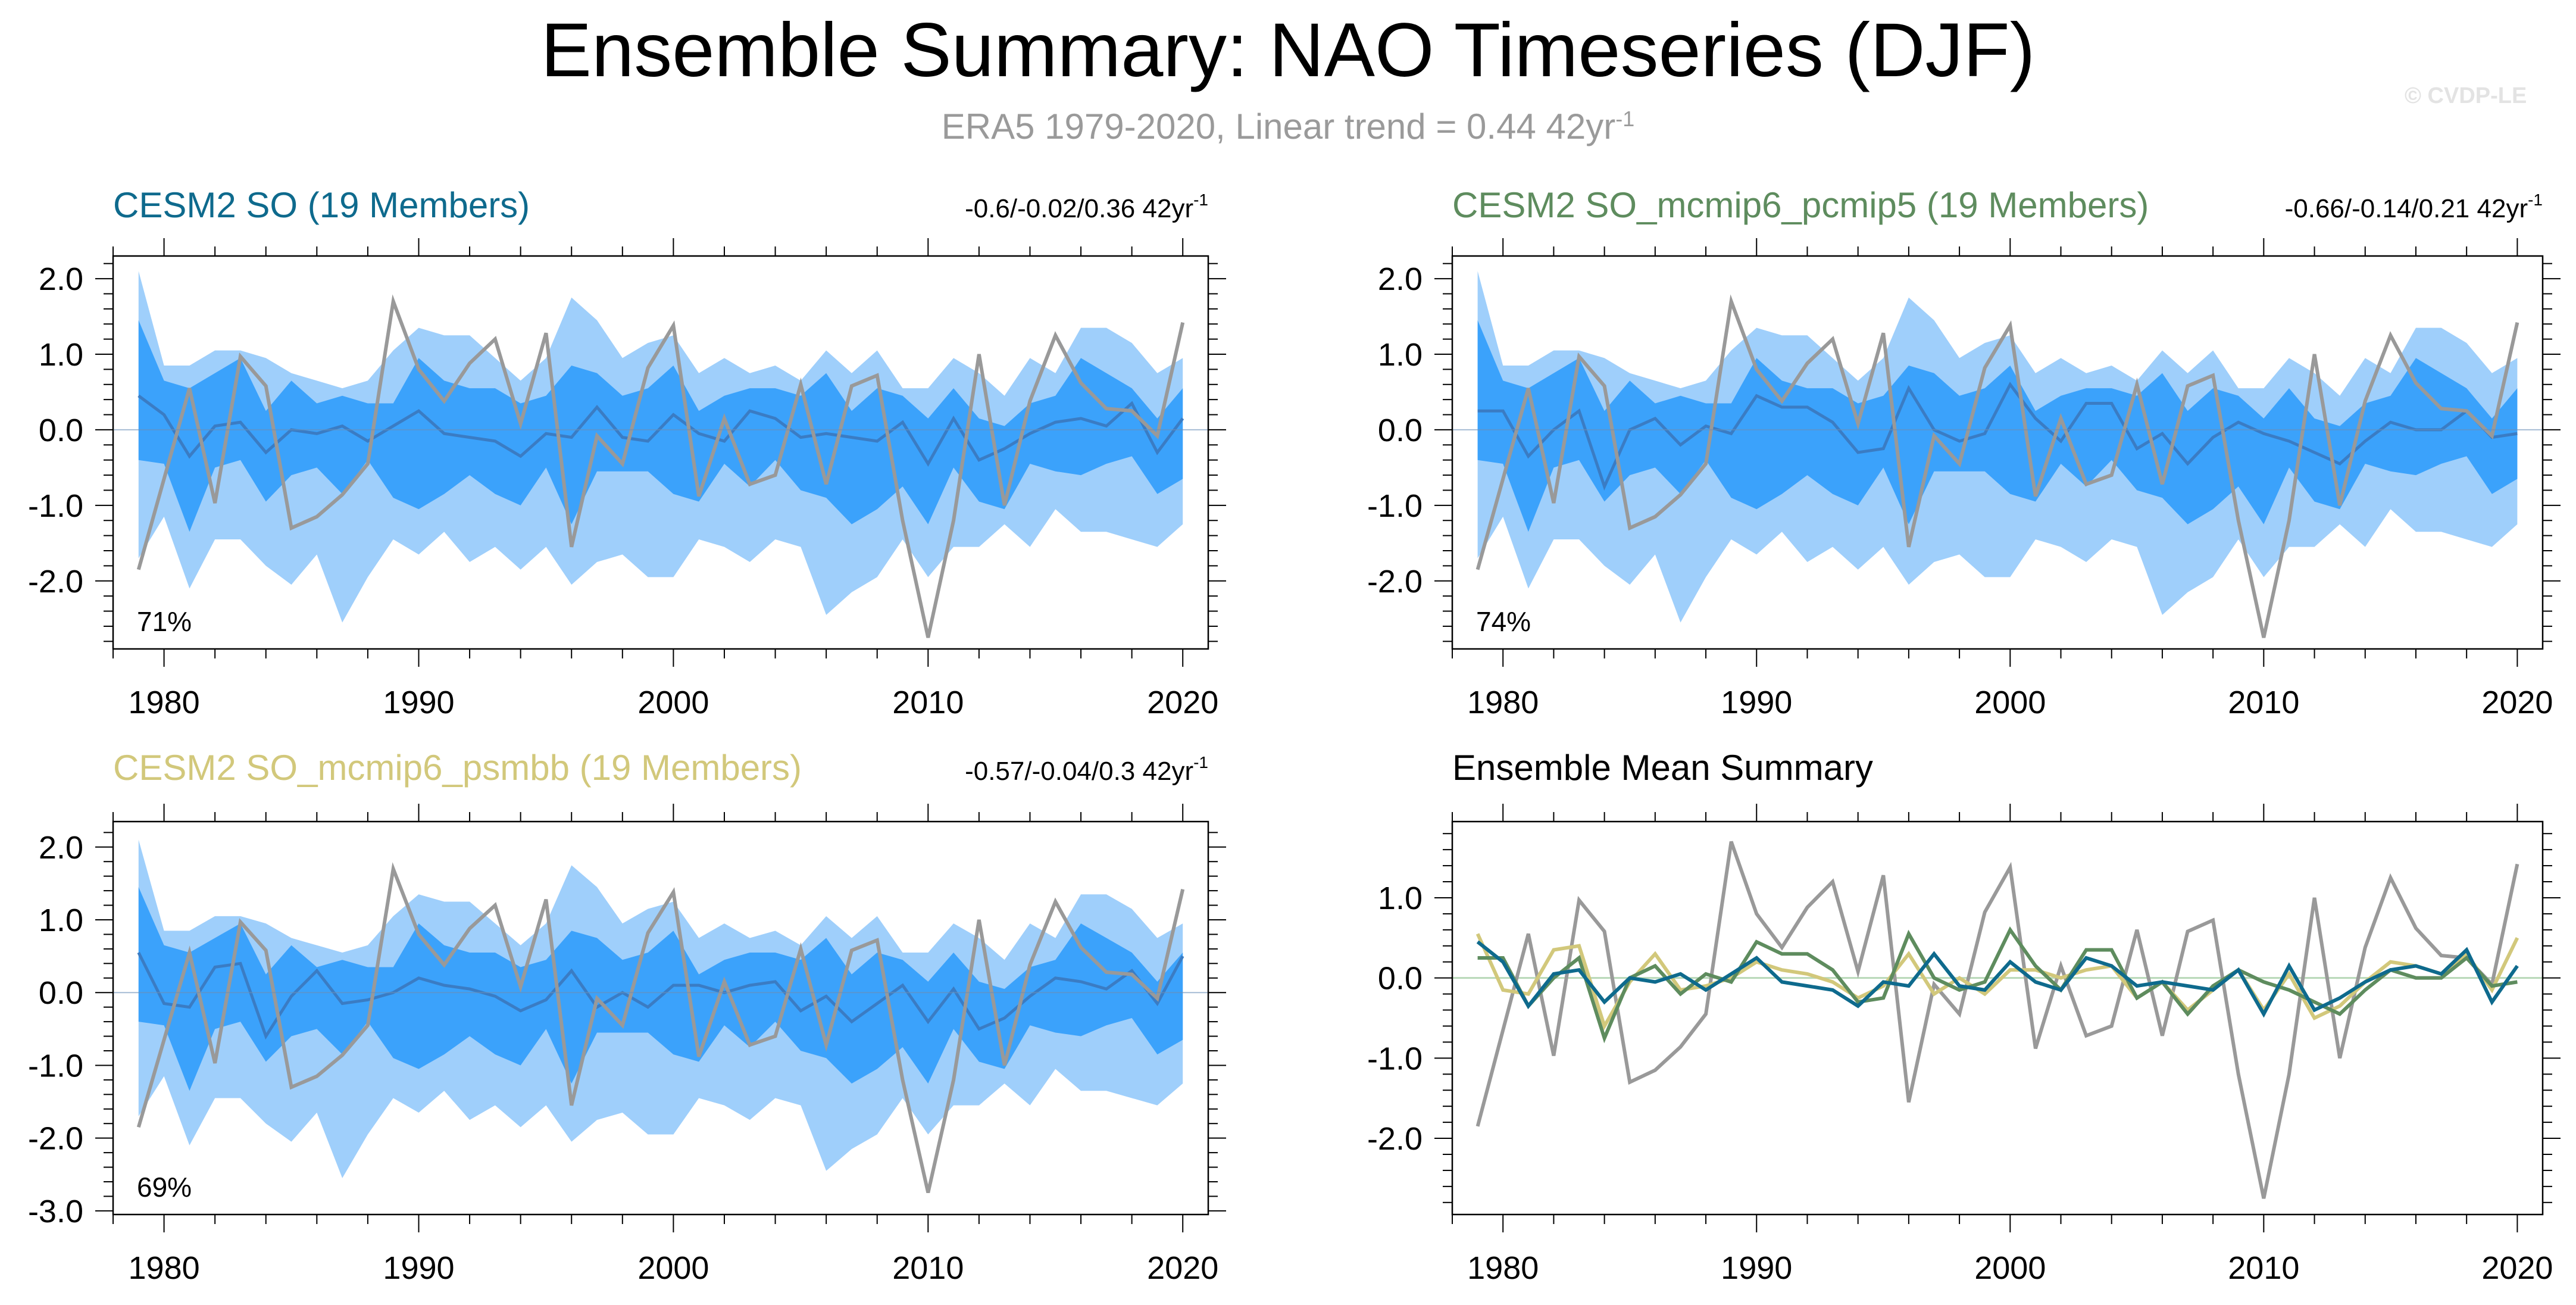 The image size is (2576, 1305). I want to click on pcmip5-mean-line, so click(1997, 985).